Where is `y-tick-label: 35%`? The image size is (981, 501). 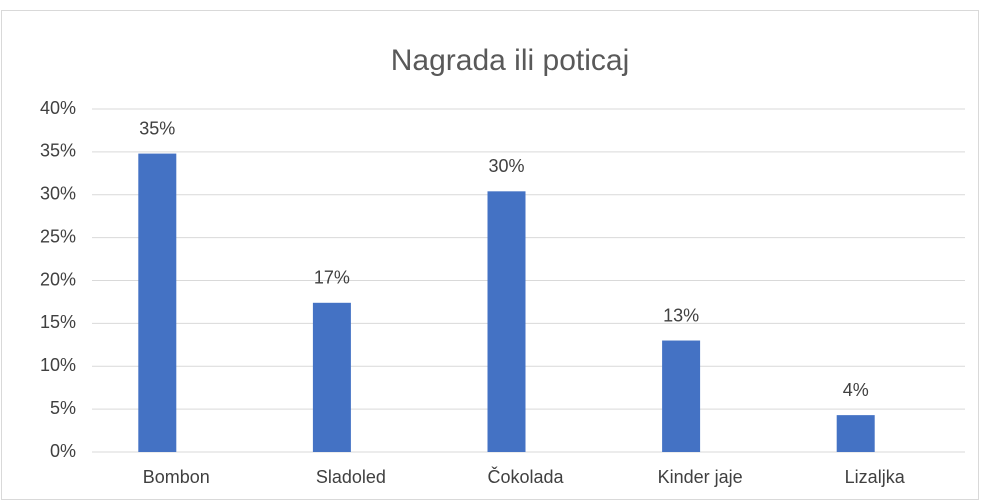
y-tick-label: 35% is located at coordinates (58, 151).